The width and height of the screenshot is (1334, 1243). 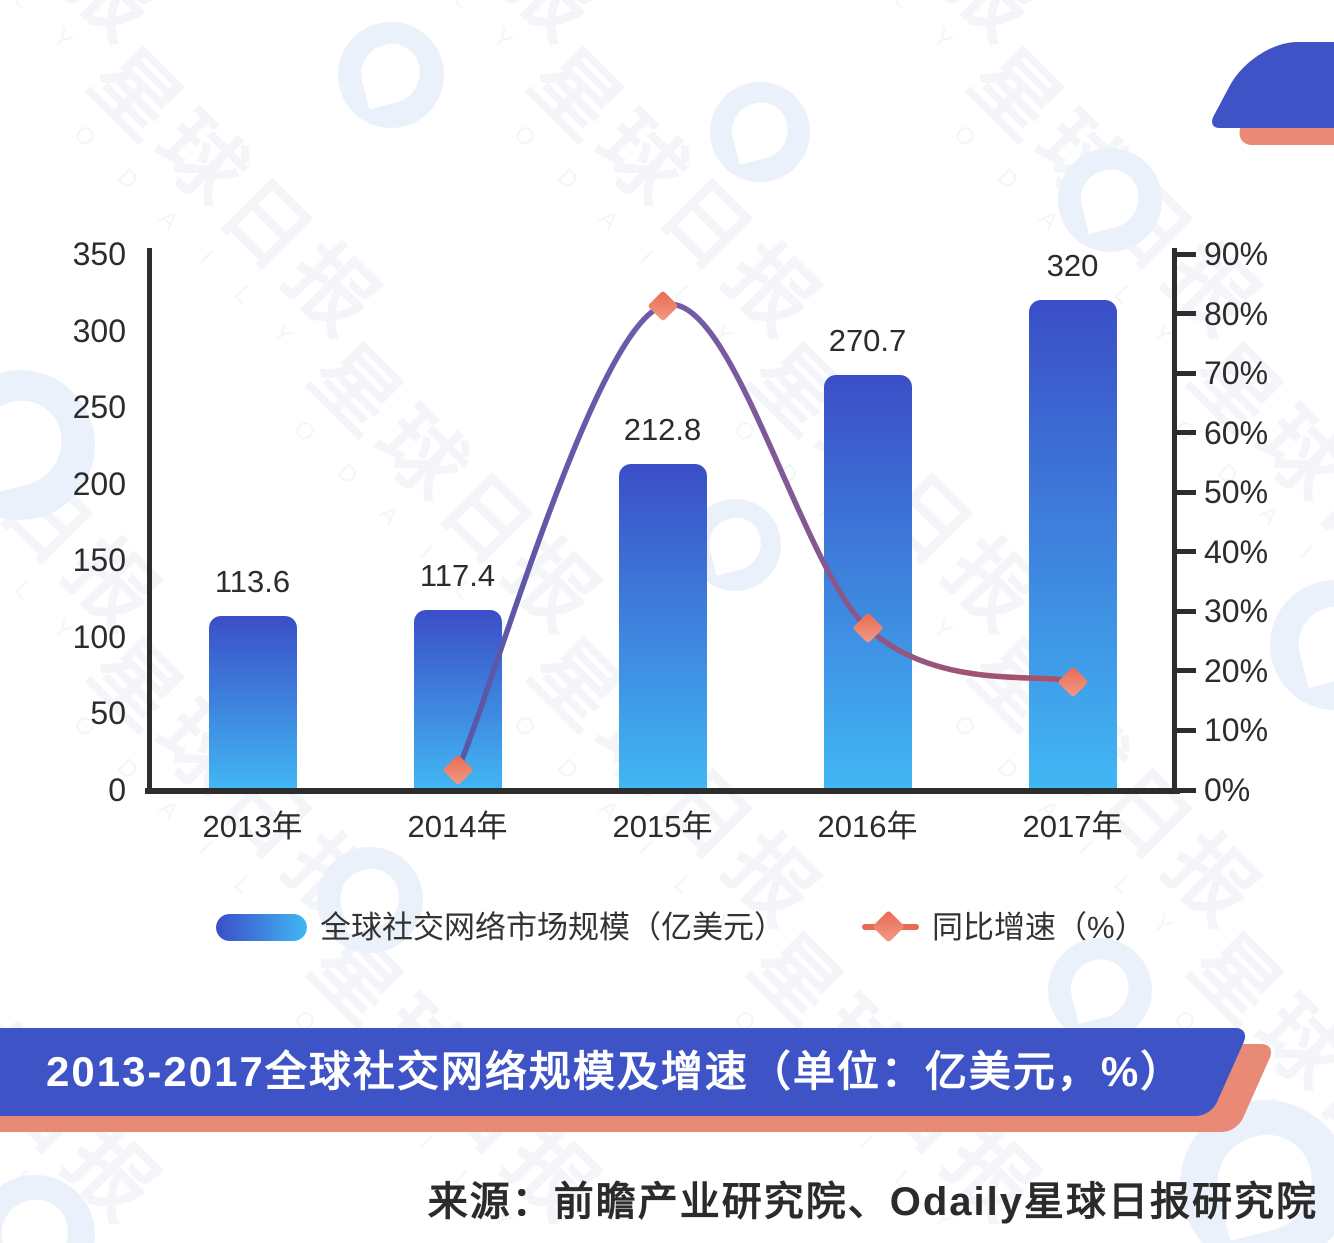 I want to click on x-axis-label: 2014年, so click(x=457, y=826).